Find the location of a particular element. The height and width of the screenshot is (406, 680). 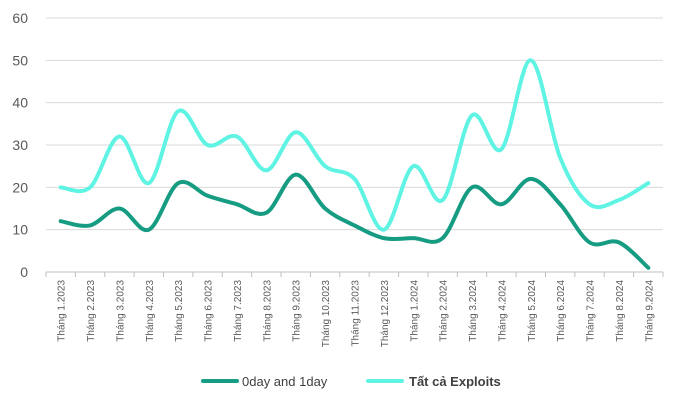

x-tick-label: Tháng 11.2023 is located at coordinates (356, 313).